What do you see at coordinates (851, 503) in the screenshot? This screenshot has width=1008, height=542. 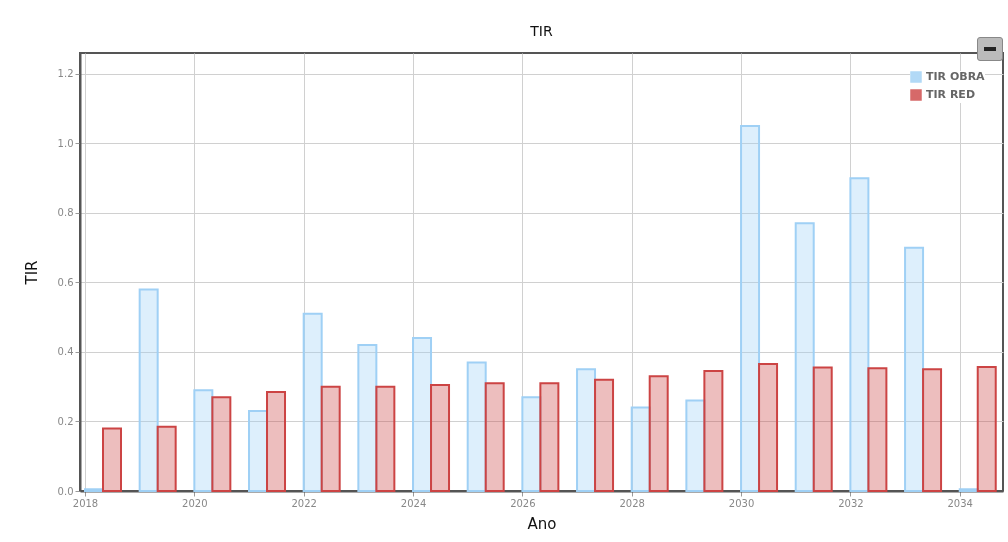 I see `x-tick-label: 2032` at bounding box center [851, 503].